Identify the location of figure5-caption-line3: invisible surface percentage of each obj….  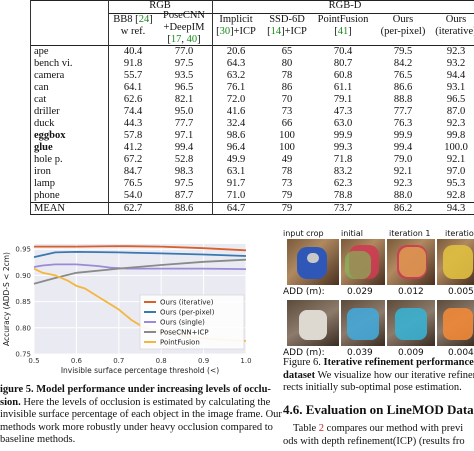
(141, 414).